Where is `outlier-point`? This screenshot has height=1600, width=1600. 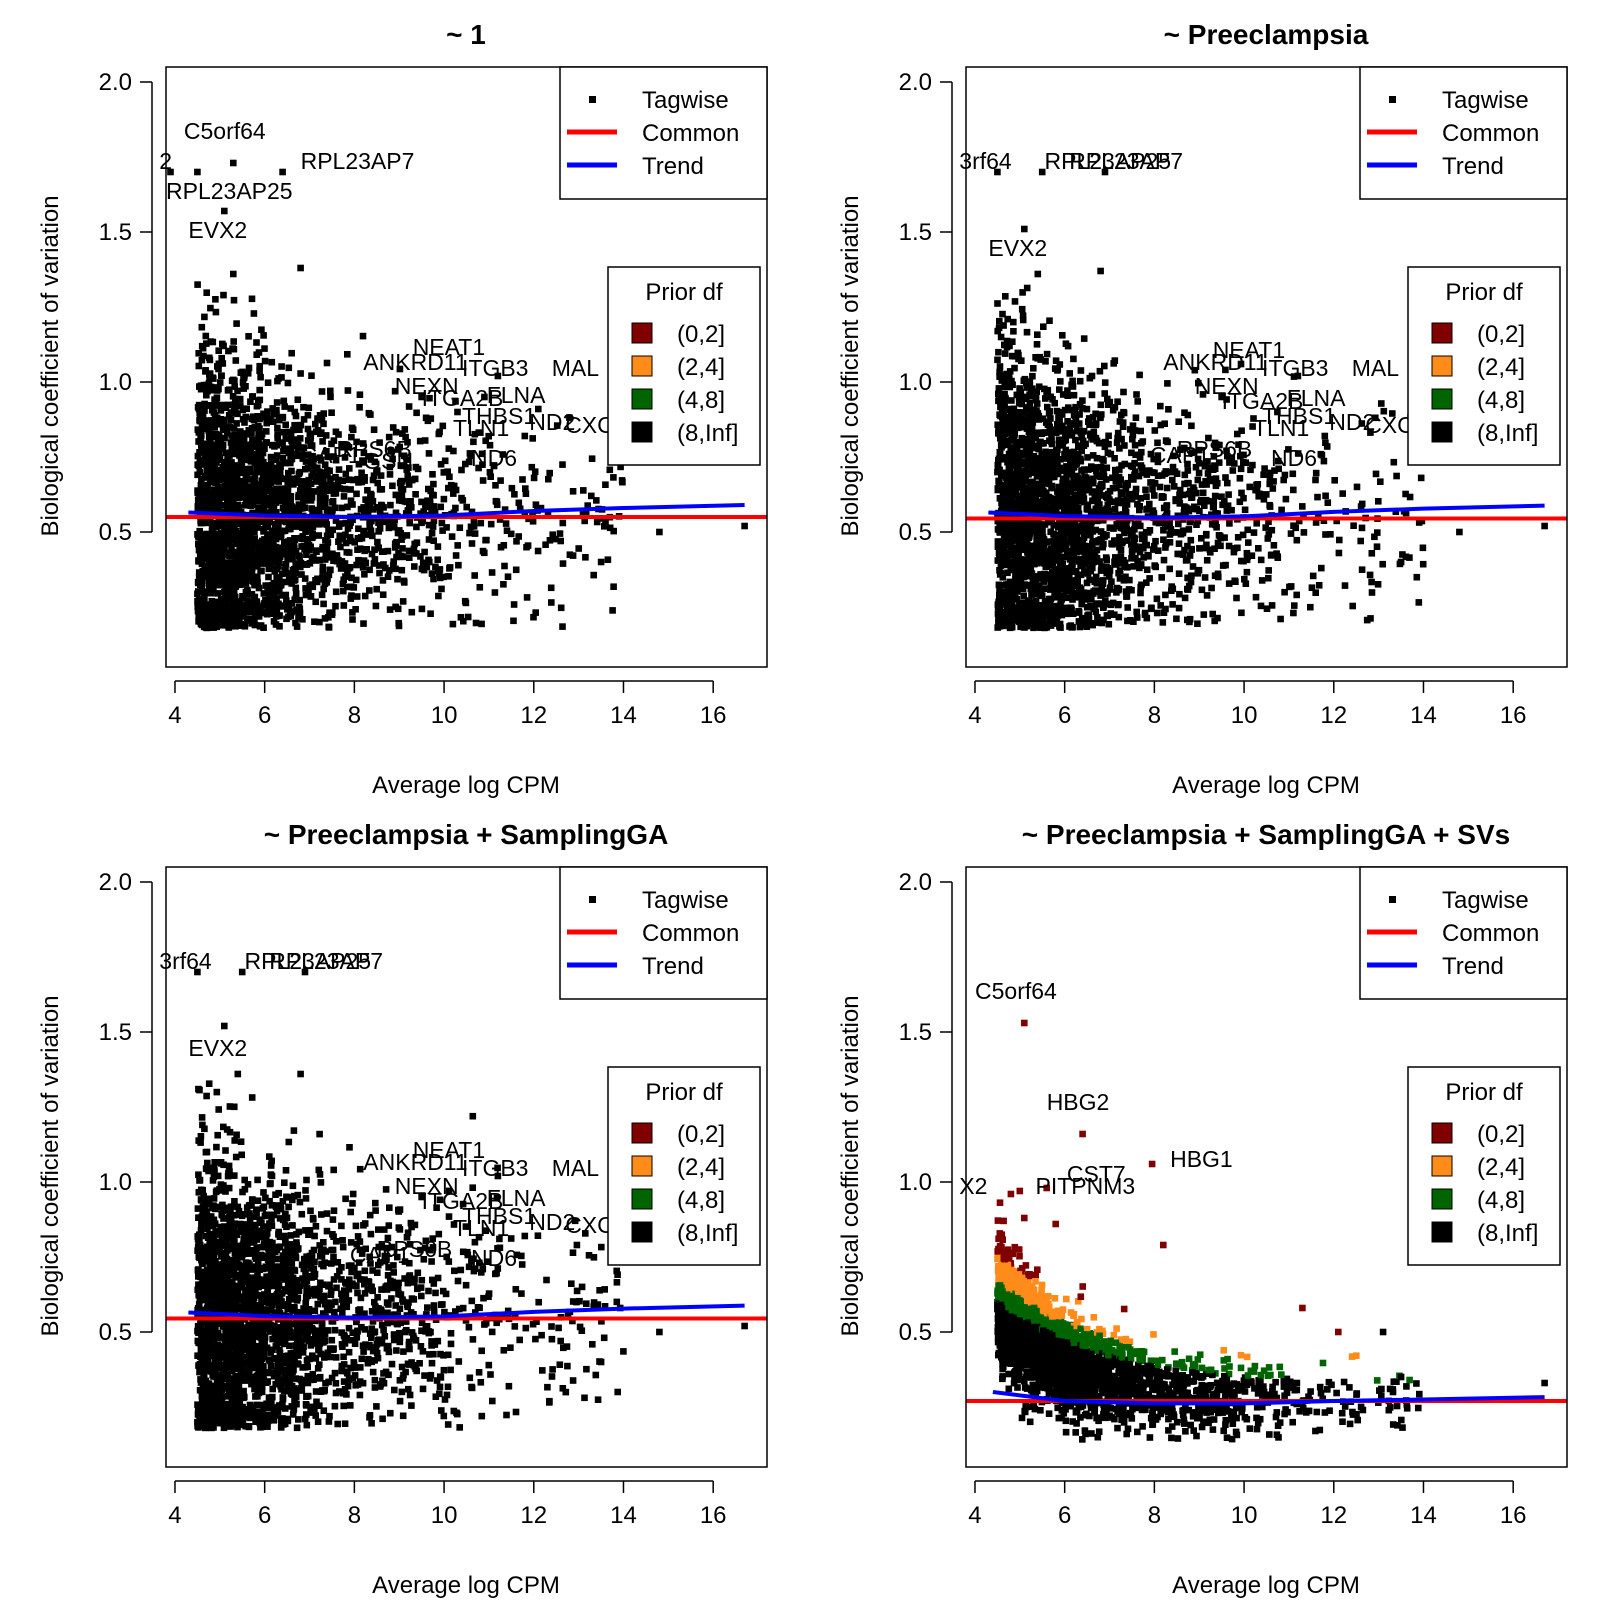
outlier-point is located at coordinates (421, 397).